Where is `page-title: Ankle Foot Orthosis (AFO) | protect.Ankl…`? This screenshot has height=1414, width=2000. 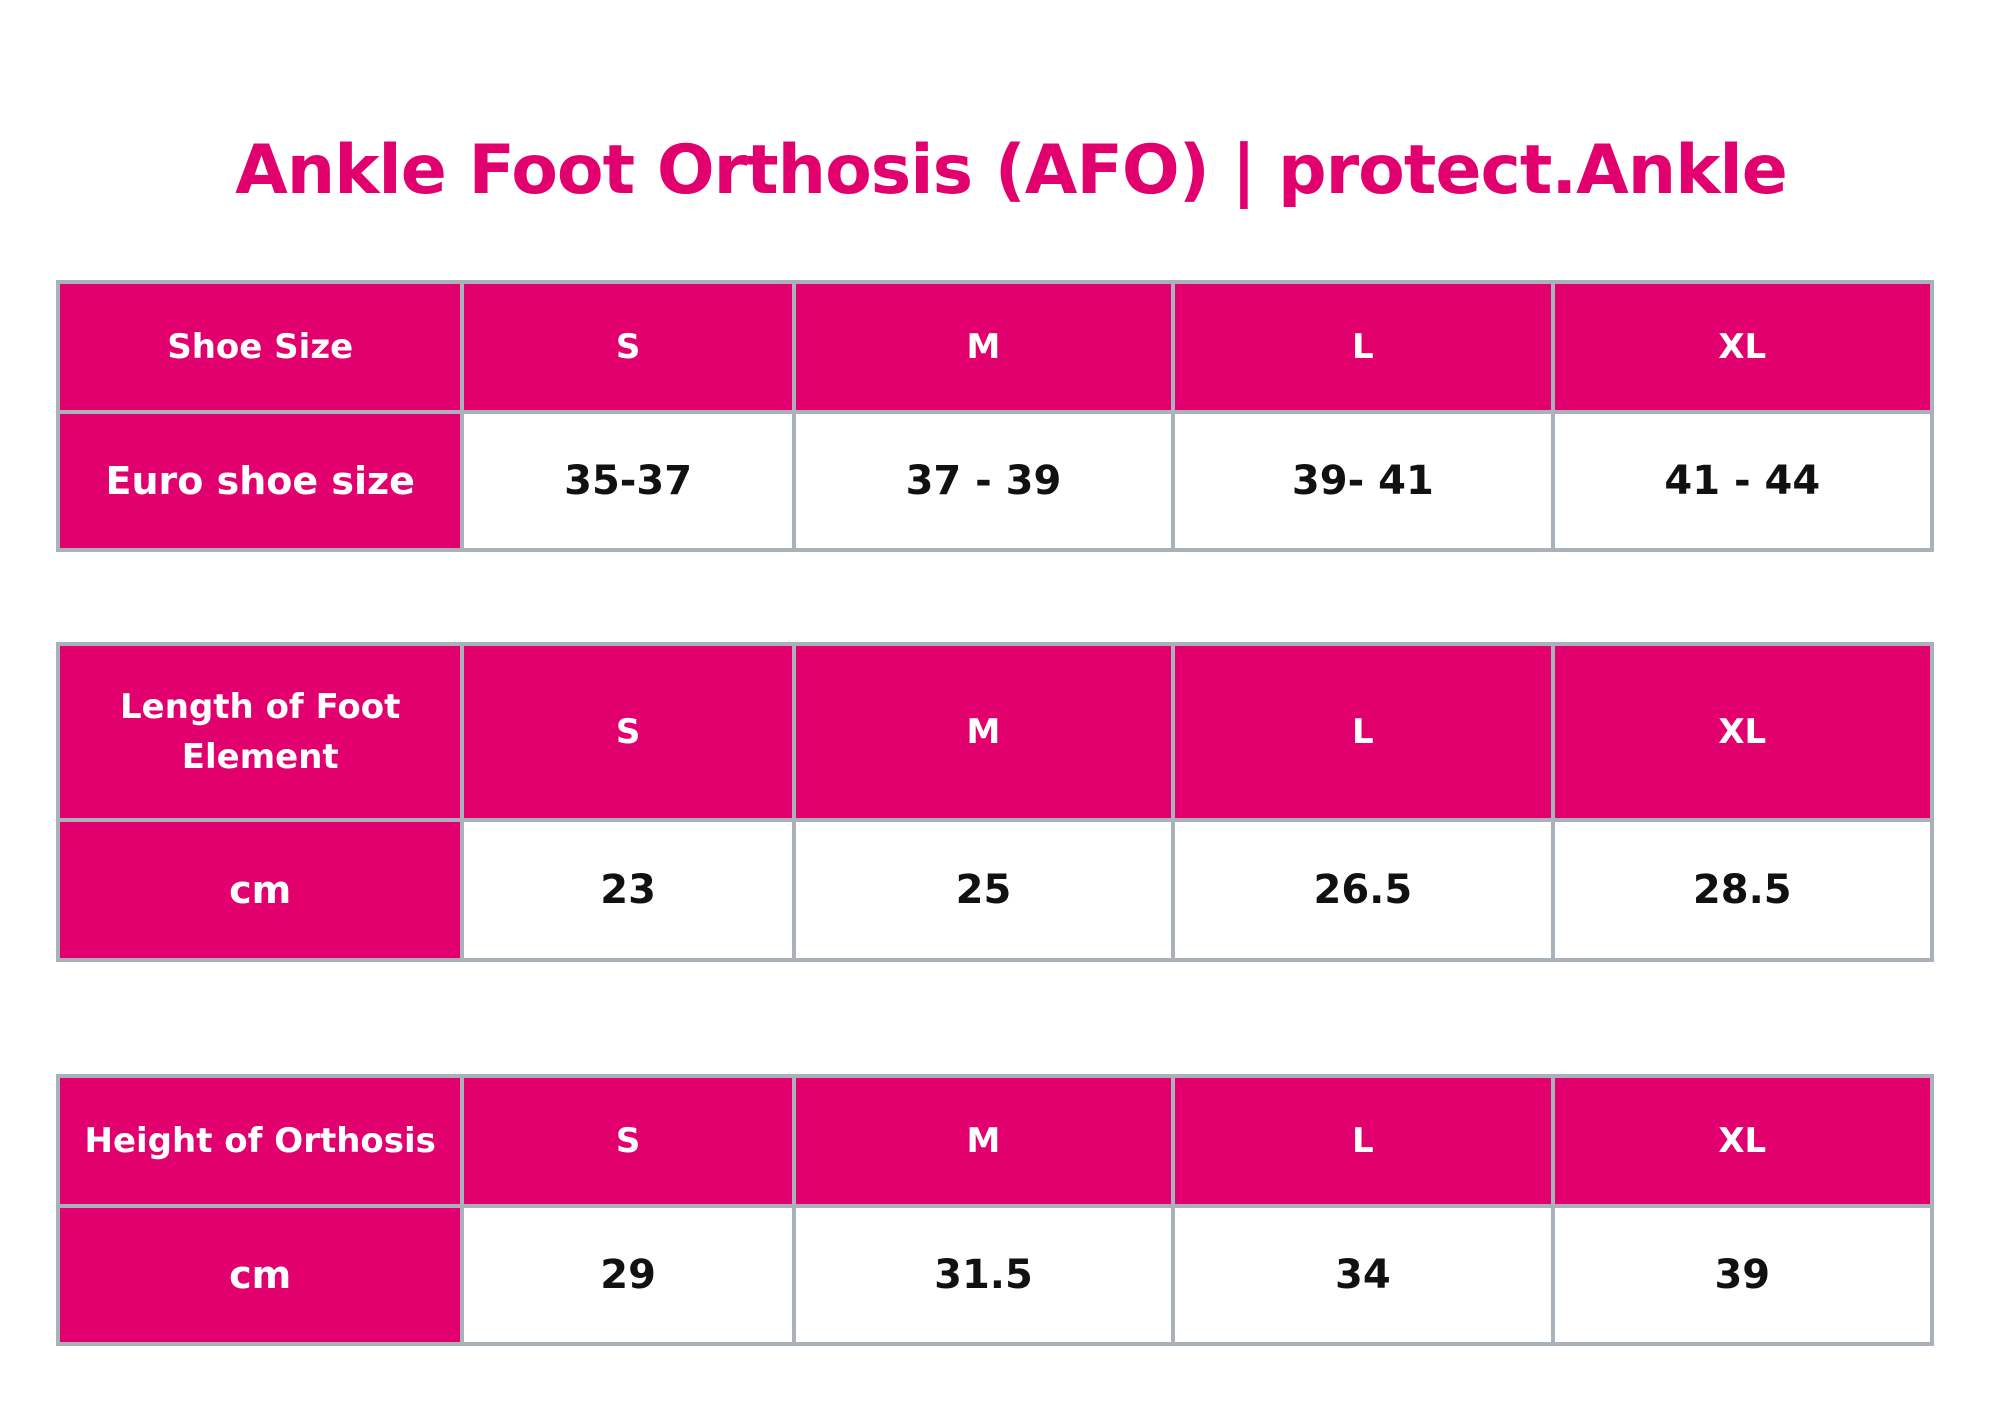
page-title: Ankle Foot Orthosis (AFO) | protect.Ankl… is located at coordinates (1011, 170).